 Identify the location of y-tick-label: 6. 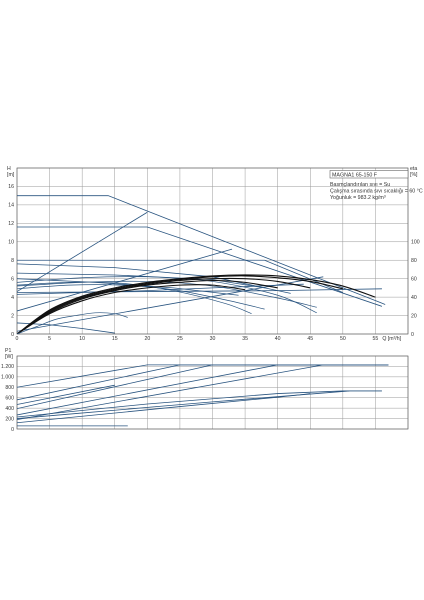
(12, 279).